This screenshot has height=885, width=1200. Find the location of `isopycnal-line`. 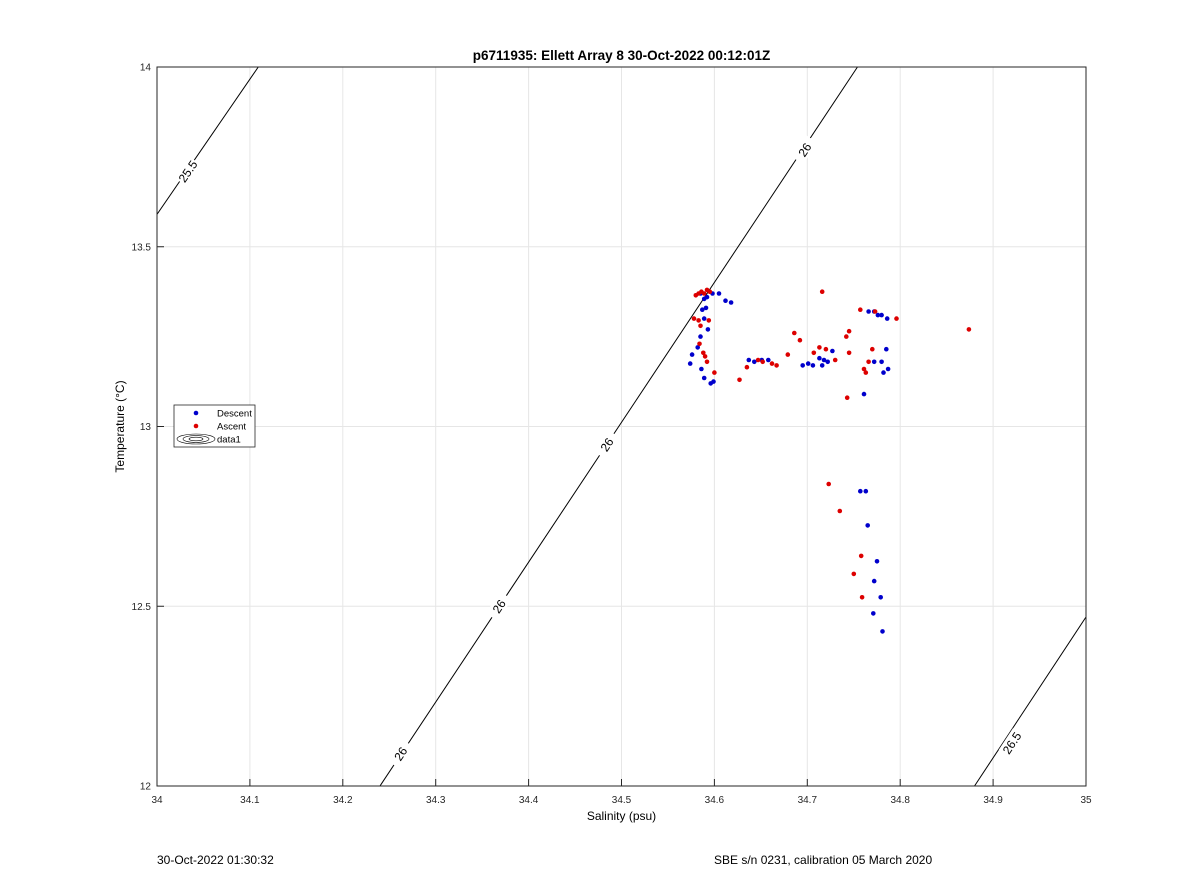

isopycnal-line is located at coordinates (207, 140).